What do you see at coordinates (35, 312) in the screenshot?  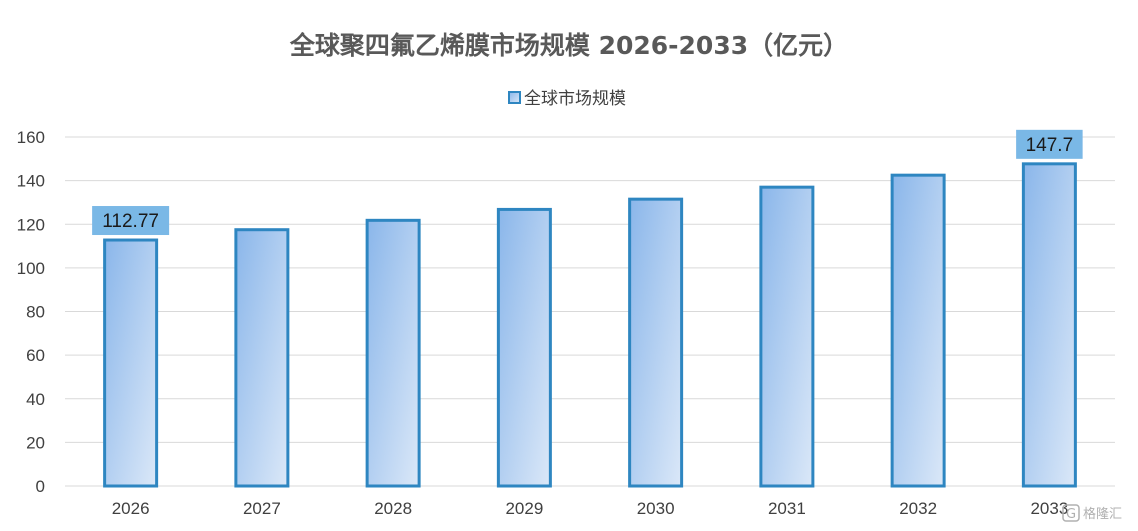 I see `y-tick-label: 80` at bounding box center [35, 312].